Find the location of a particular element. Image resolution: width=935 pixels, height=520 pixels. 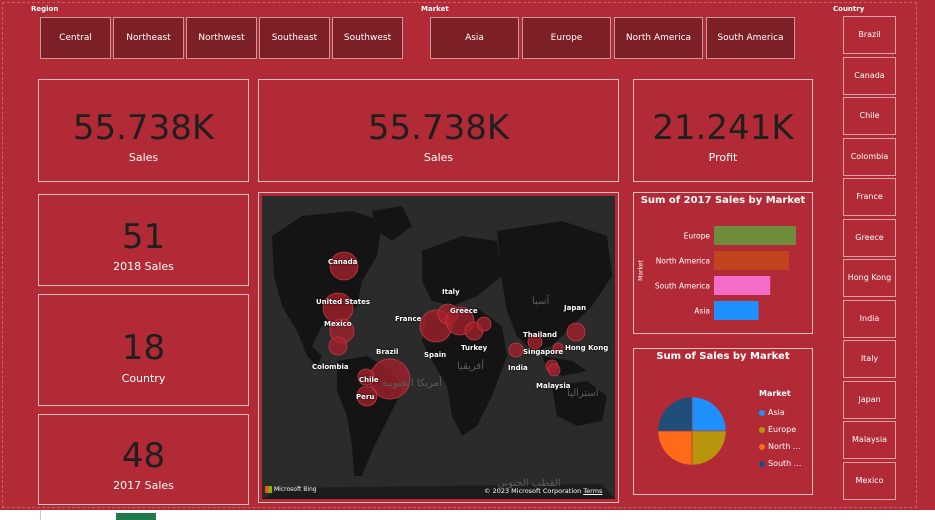

pie-slice-south-america is located at coordinates (675, 414).